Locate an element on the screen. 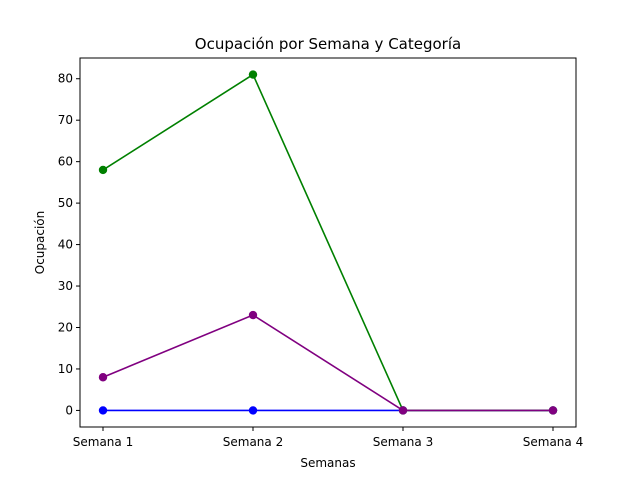 The height and width of the screenshot is (480, 640). y-tick-label: 60 is located at coordinates (65, 162).